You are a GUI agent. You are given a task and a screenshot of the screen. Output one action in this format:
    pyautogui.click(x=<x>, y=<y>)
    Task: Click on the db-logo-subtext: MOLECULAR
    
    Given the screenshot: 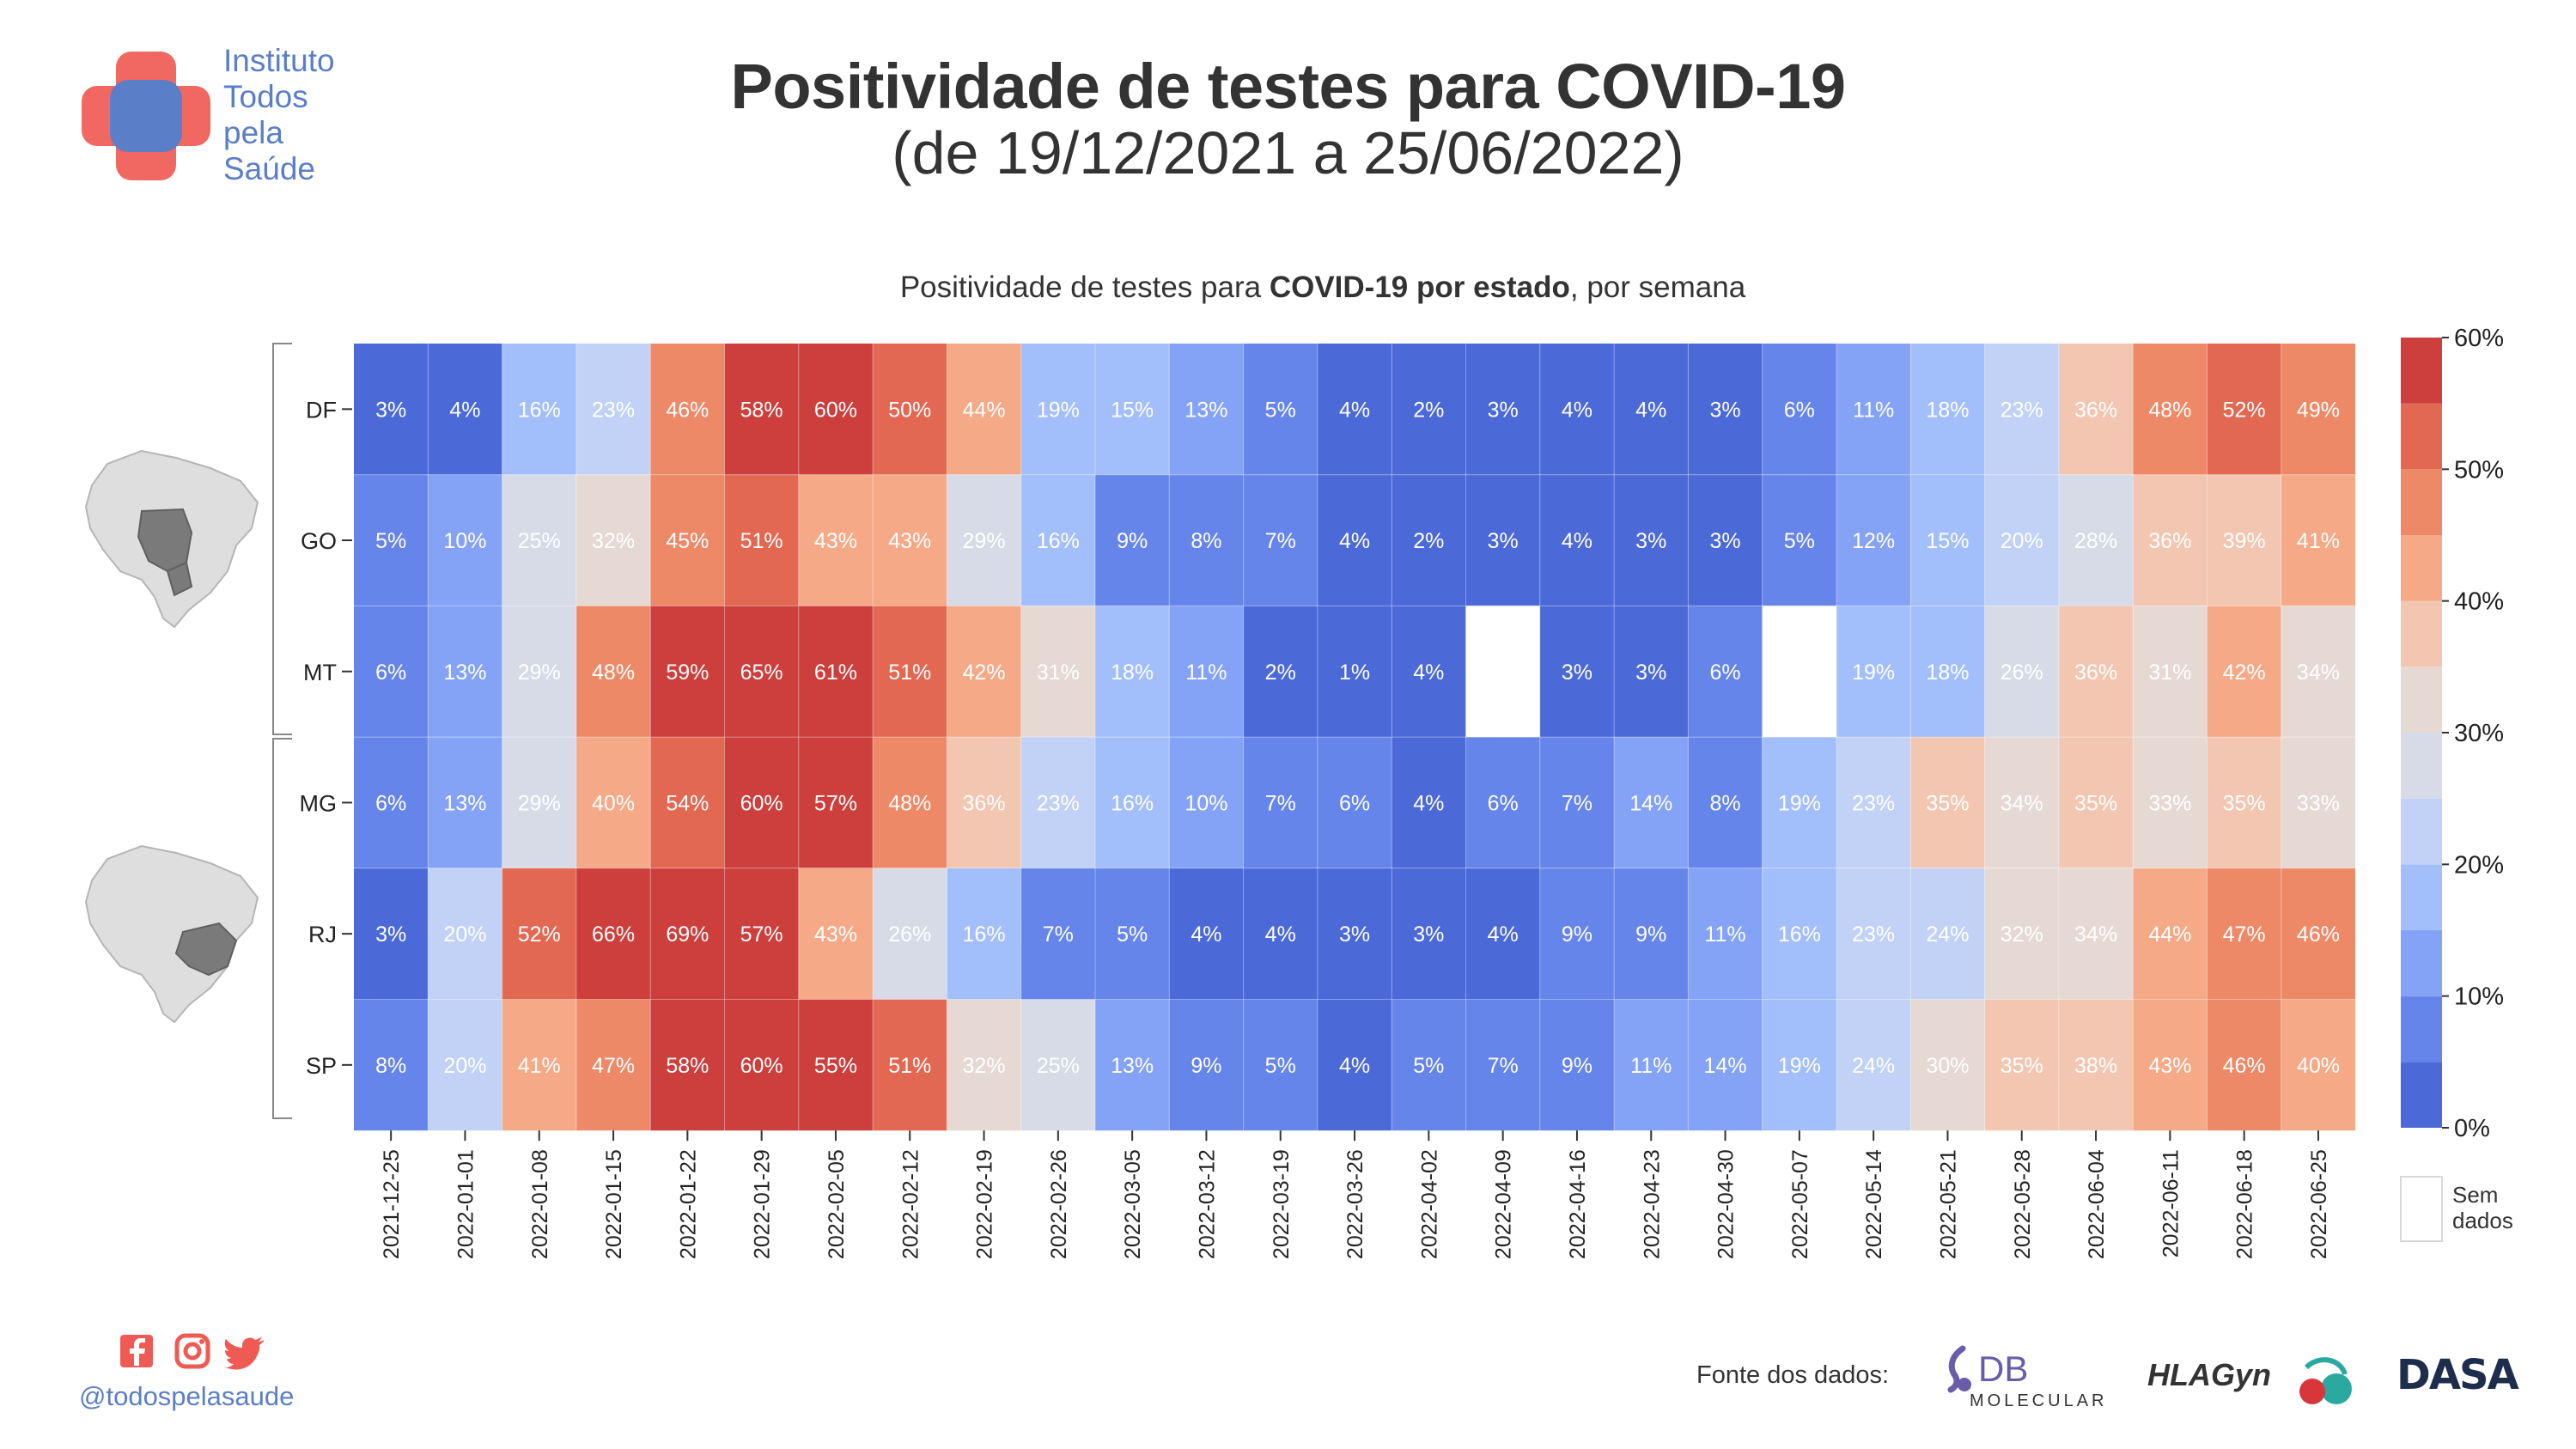 What is the action you would take?
    pyautogui.click(x=2039, y=1400)
    